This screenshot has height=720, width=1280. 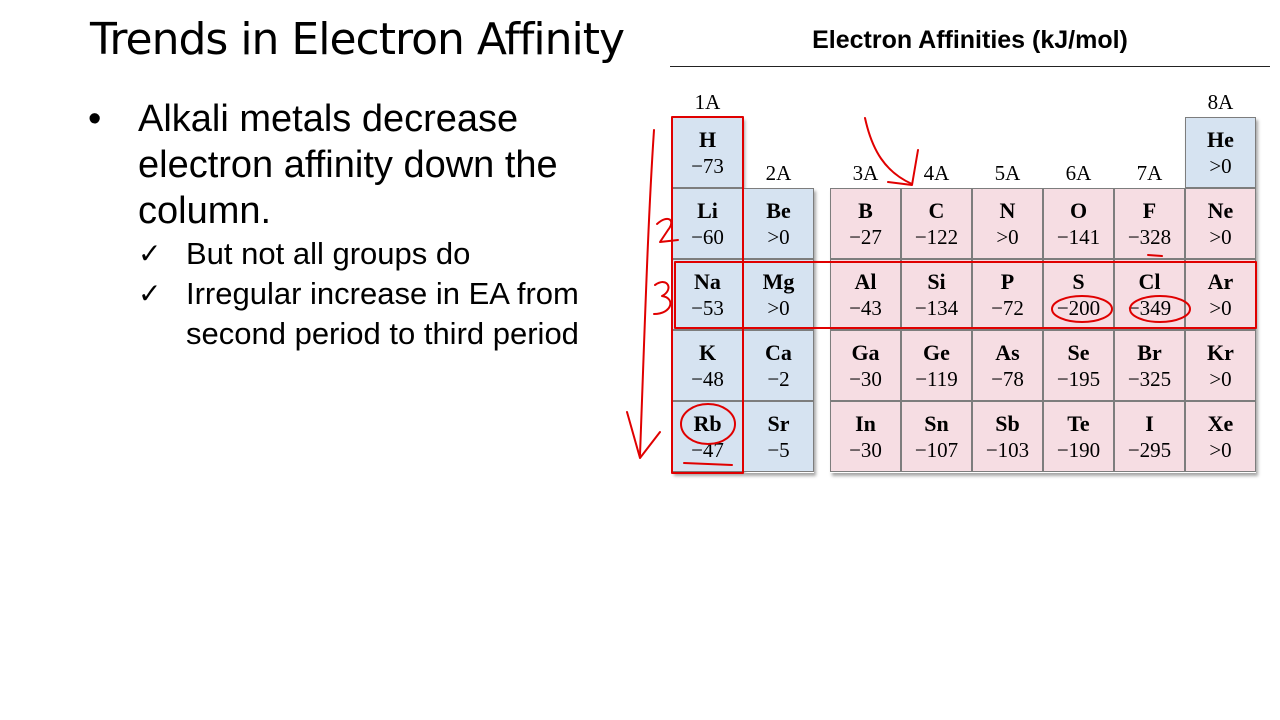 What do you see at coordinates (707, 237) in the screenshot?
I see `electron-affinity-value: −60` at bounding box center [707, 237].